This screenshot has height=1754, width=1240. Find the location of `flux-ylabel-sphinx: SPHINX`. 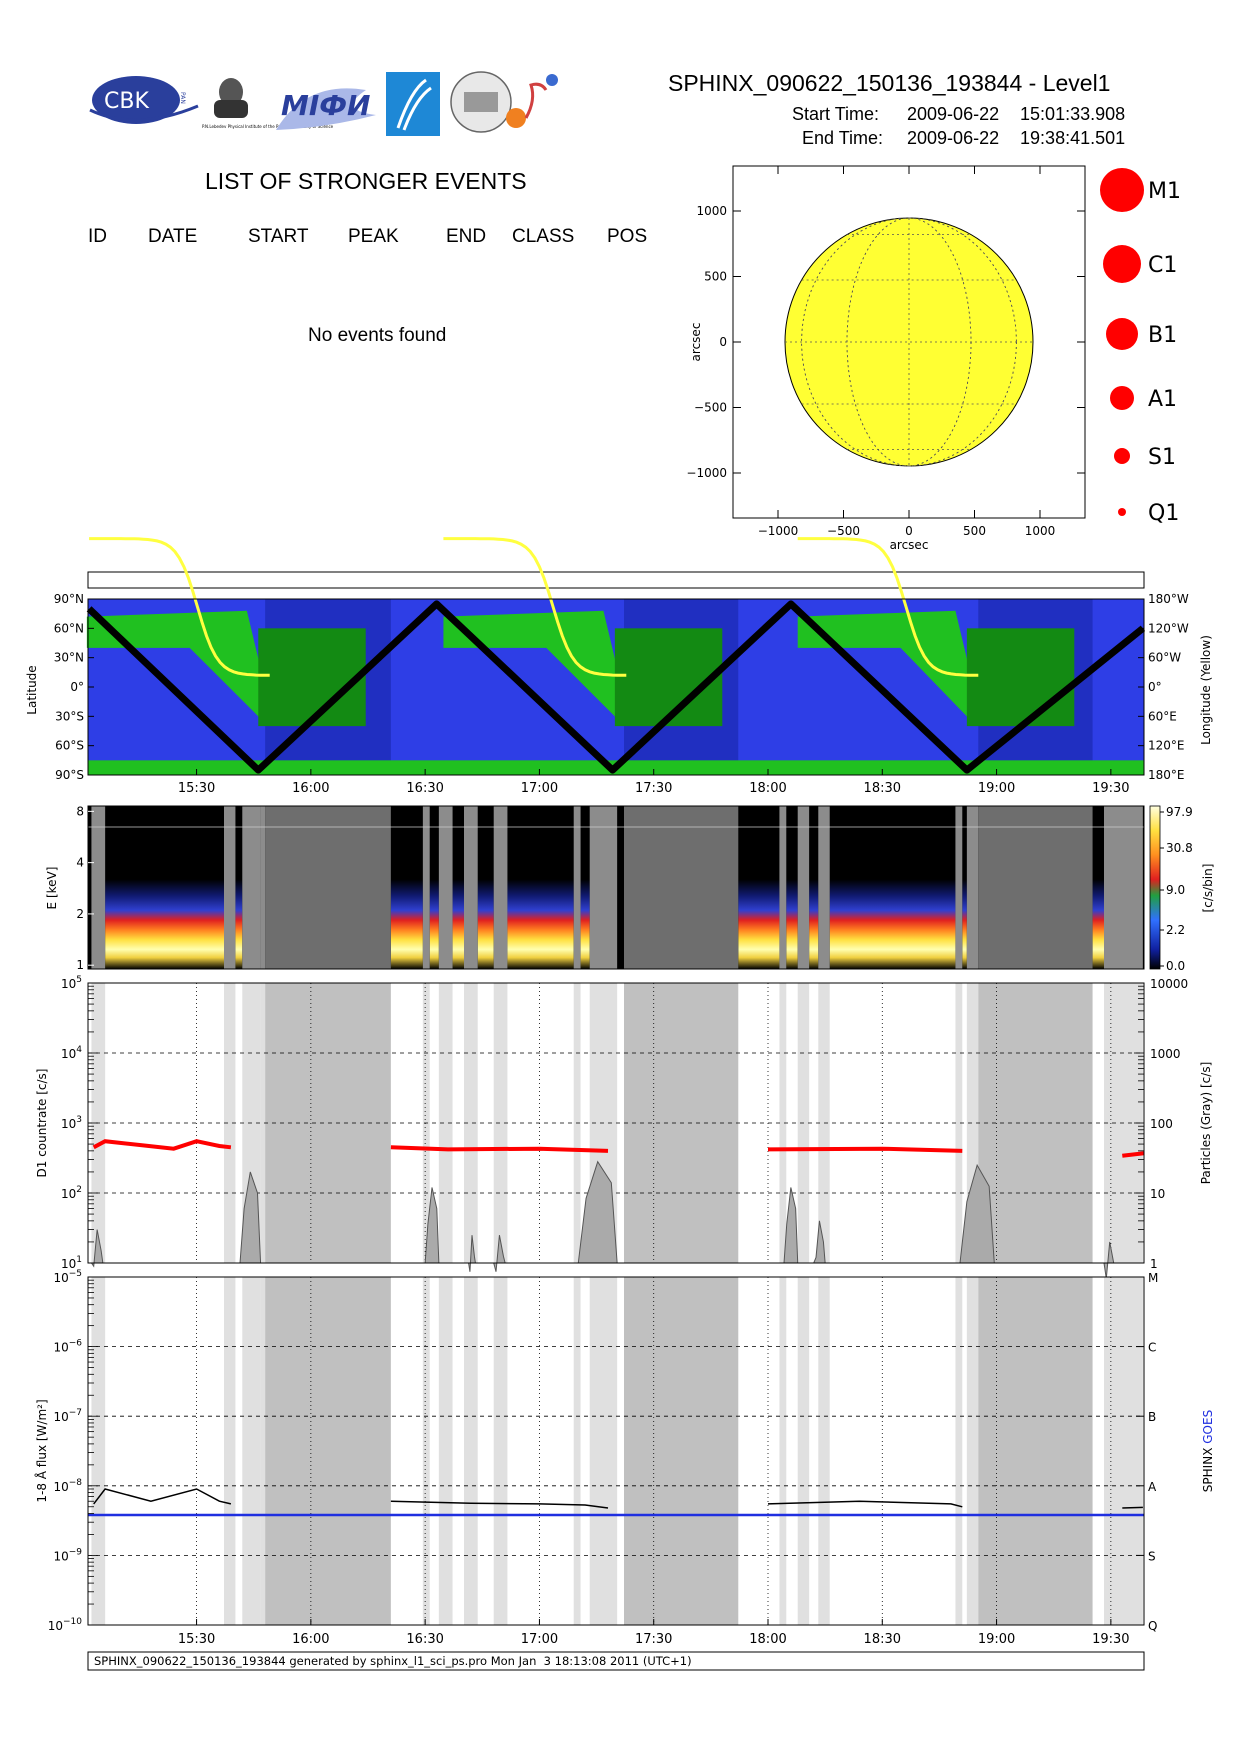

flux-ylabel-sphinx: SPHINX is located at coordinates (1208, 1470).